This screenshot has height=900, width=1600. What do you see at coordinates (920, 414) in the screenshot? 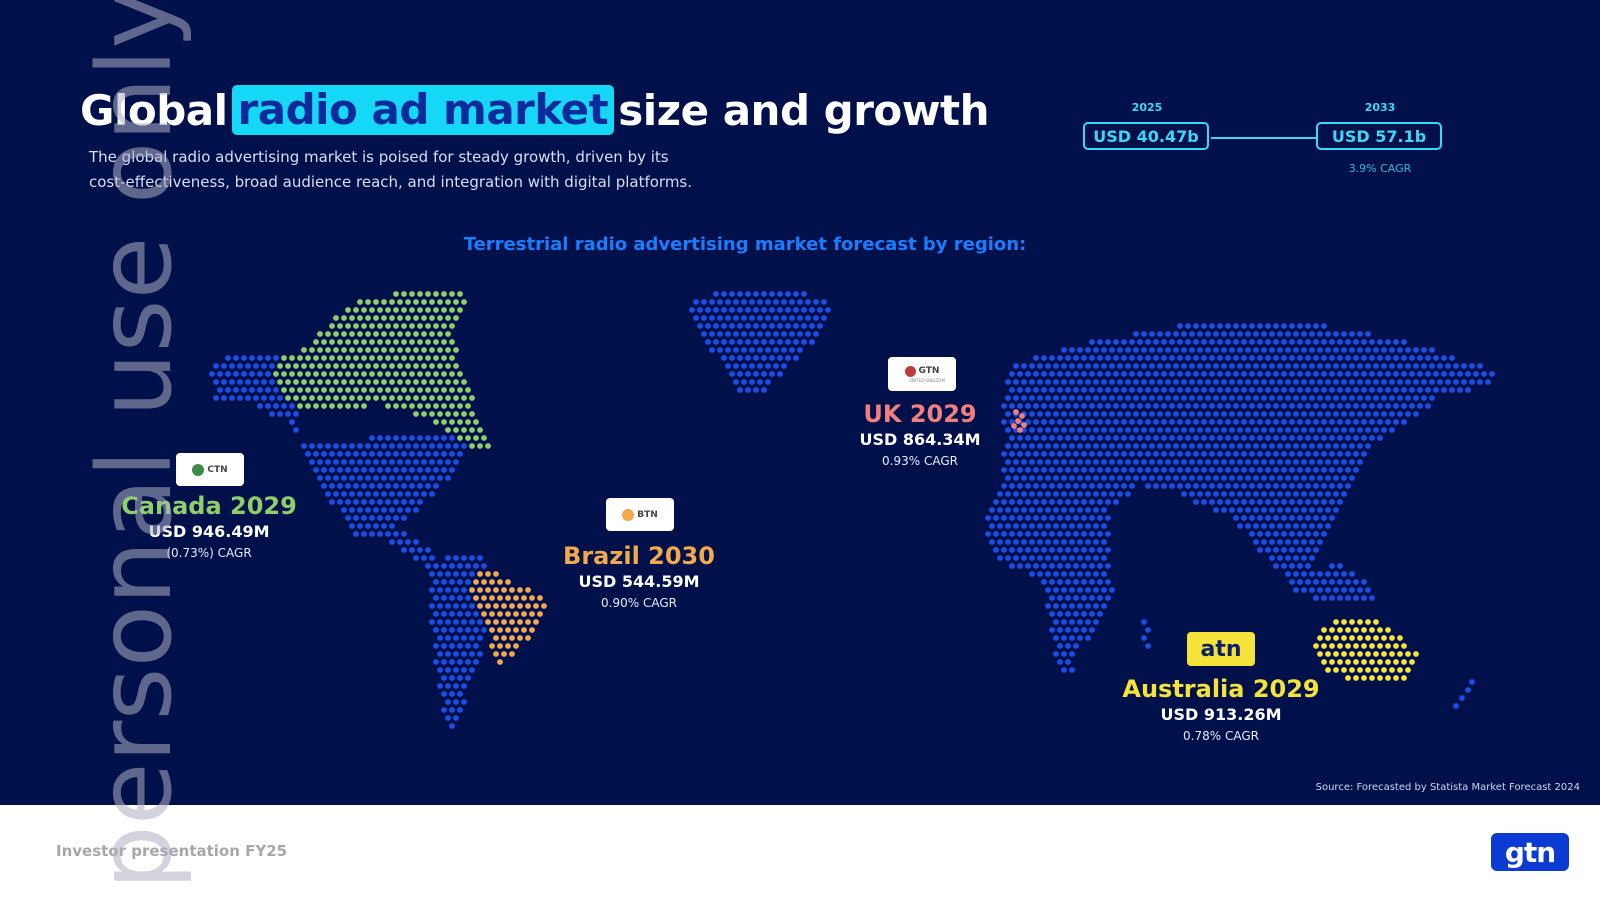
I see `region-uk-name: UK 2029` at bounding box center [920, 414].